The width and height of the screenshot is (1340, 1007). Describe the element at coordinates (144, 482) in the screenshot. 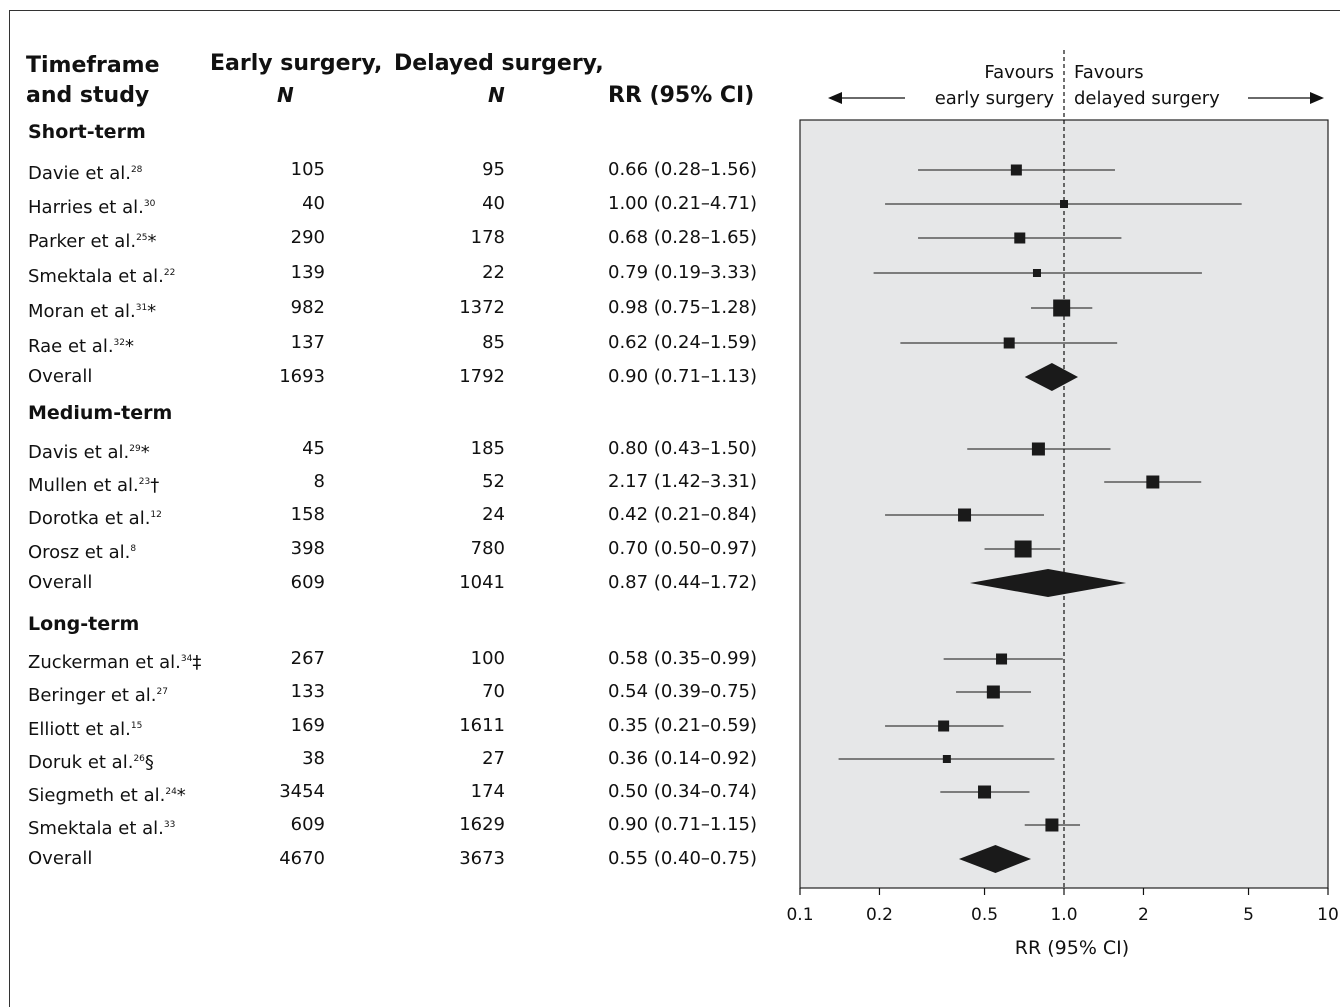

I see `reference-number: 23` at that location.